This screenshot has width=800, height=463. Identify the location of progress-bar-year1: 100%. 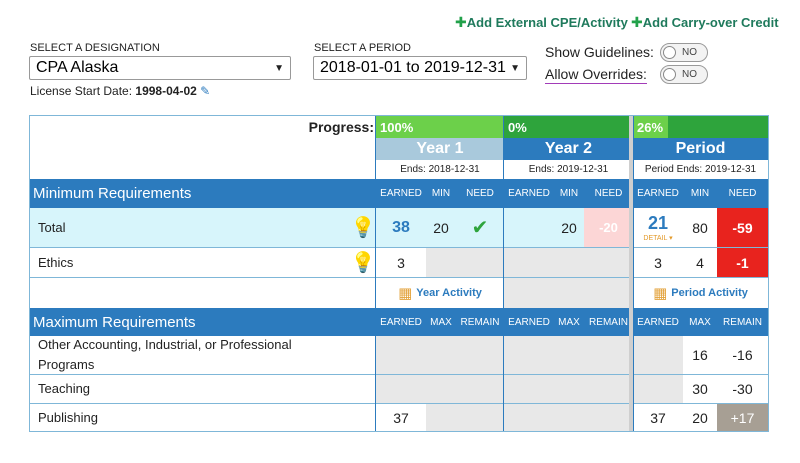
(440, 127).